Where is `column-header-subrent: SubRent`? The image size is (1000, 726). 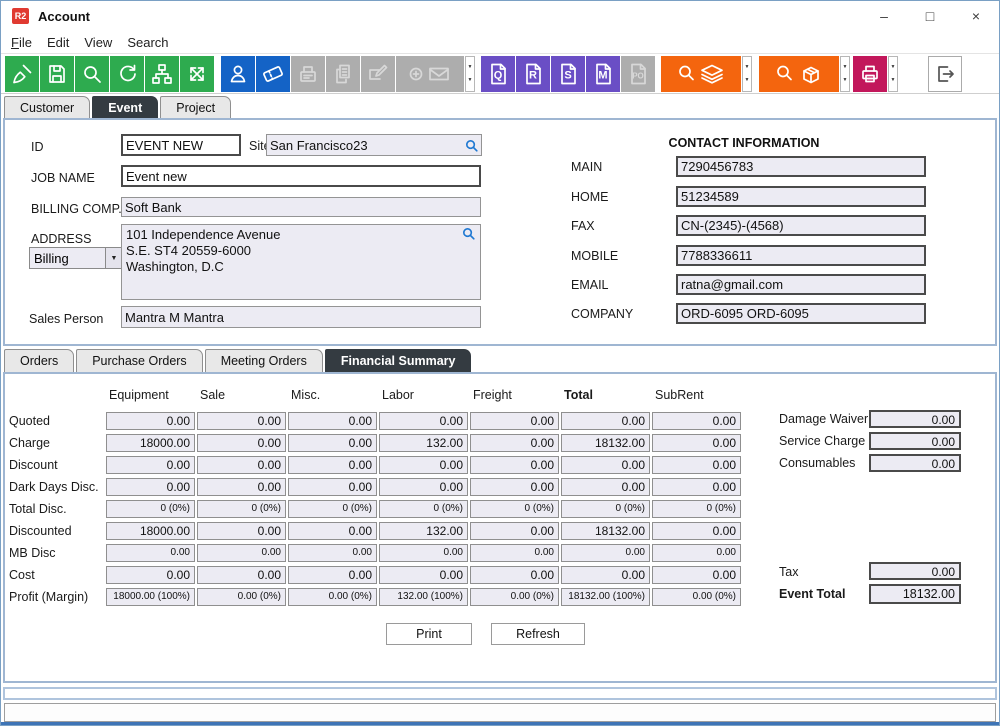 column-header-subrent: SubRent is located at coordinates (679, 395).